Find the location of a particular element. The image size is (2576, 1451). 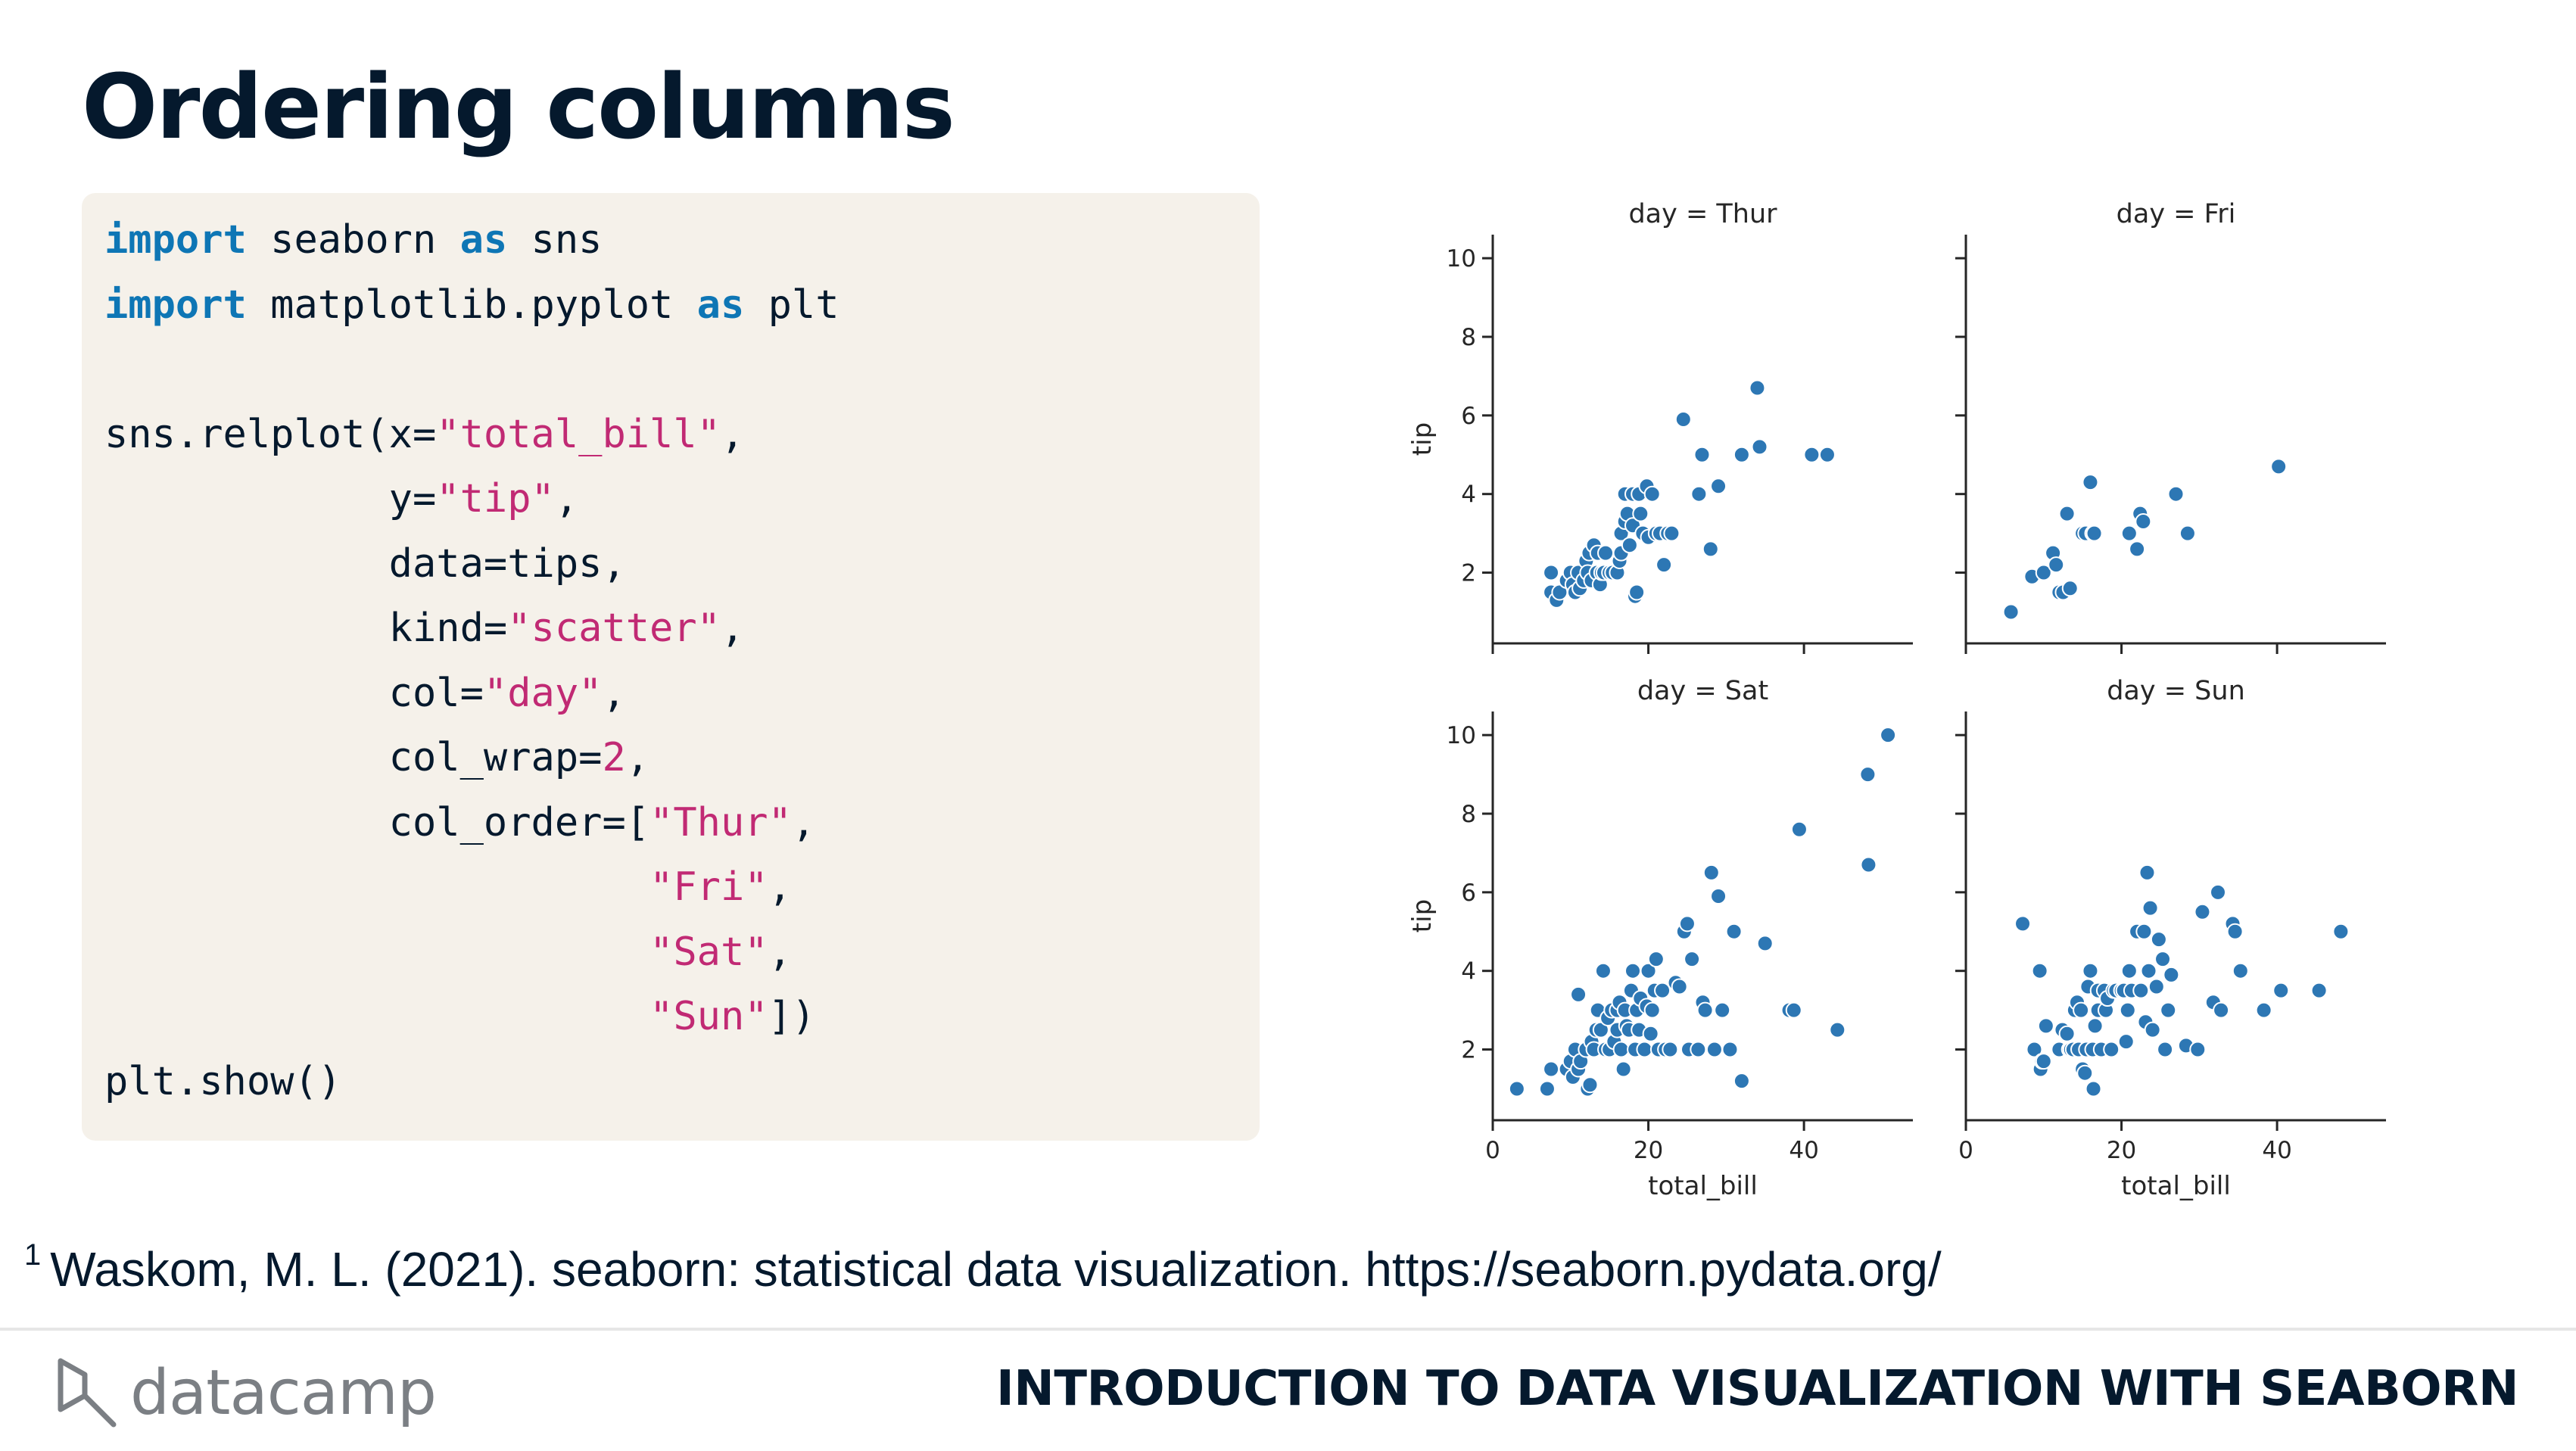

code-line-10: "Fri", is located at coordinates (448, 887).